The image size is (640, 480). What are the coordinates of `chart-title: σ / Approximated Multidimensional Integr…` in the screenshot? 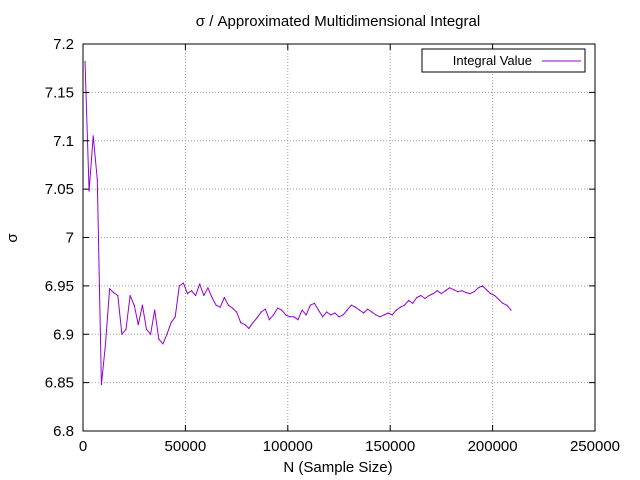 It's located at (338, 21).